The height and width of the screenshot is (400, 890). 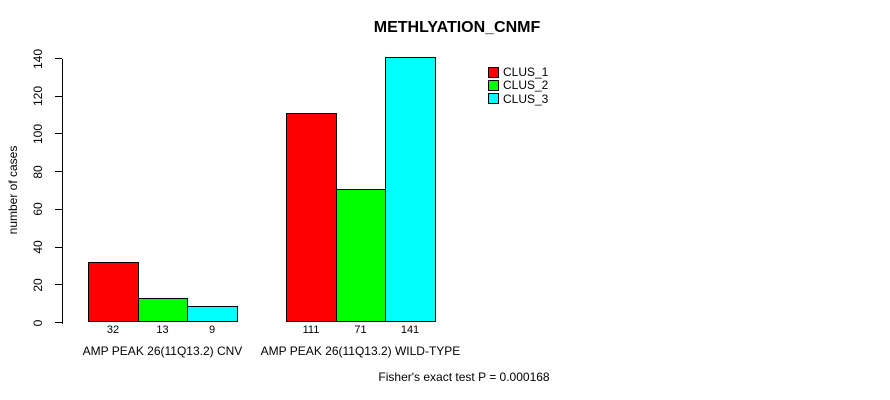 I want to click on bar-value-label: 13, so click(x=162, y=329).